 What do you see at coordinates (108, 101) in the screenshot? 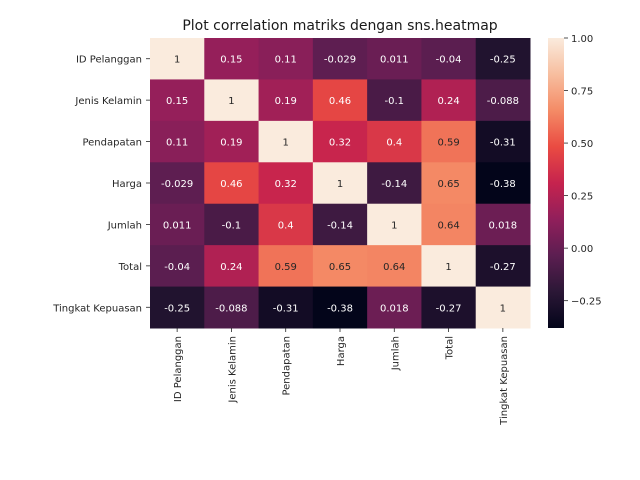
I see `y-tick-label: Jenis Kelamin` at bounding box center [108, 101].